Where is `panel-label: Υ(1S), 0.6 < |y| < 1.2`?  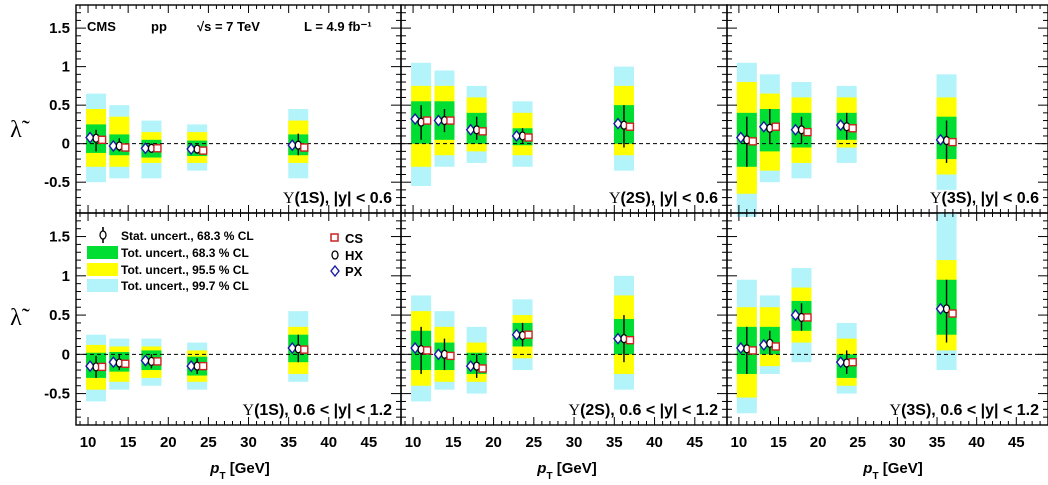
panel-label: Υ(1S), 0.6 < |y| < 1.2 is located at coordinates (318, 410).